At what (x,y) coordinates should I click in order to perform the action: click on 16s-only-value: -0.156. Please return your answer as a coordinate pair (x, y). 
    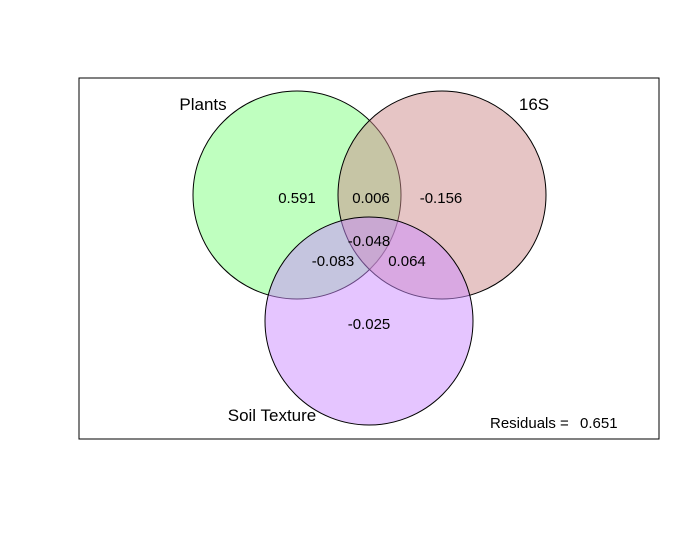
    Looking at the image, I should click on (441, 198).